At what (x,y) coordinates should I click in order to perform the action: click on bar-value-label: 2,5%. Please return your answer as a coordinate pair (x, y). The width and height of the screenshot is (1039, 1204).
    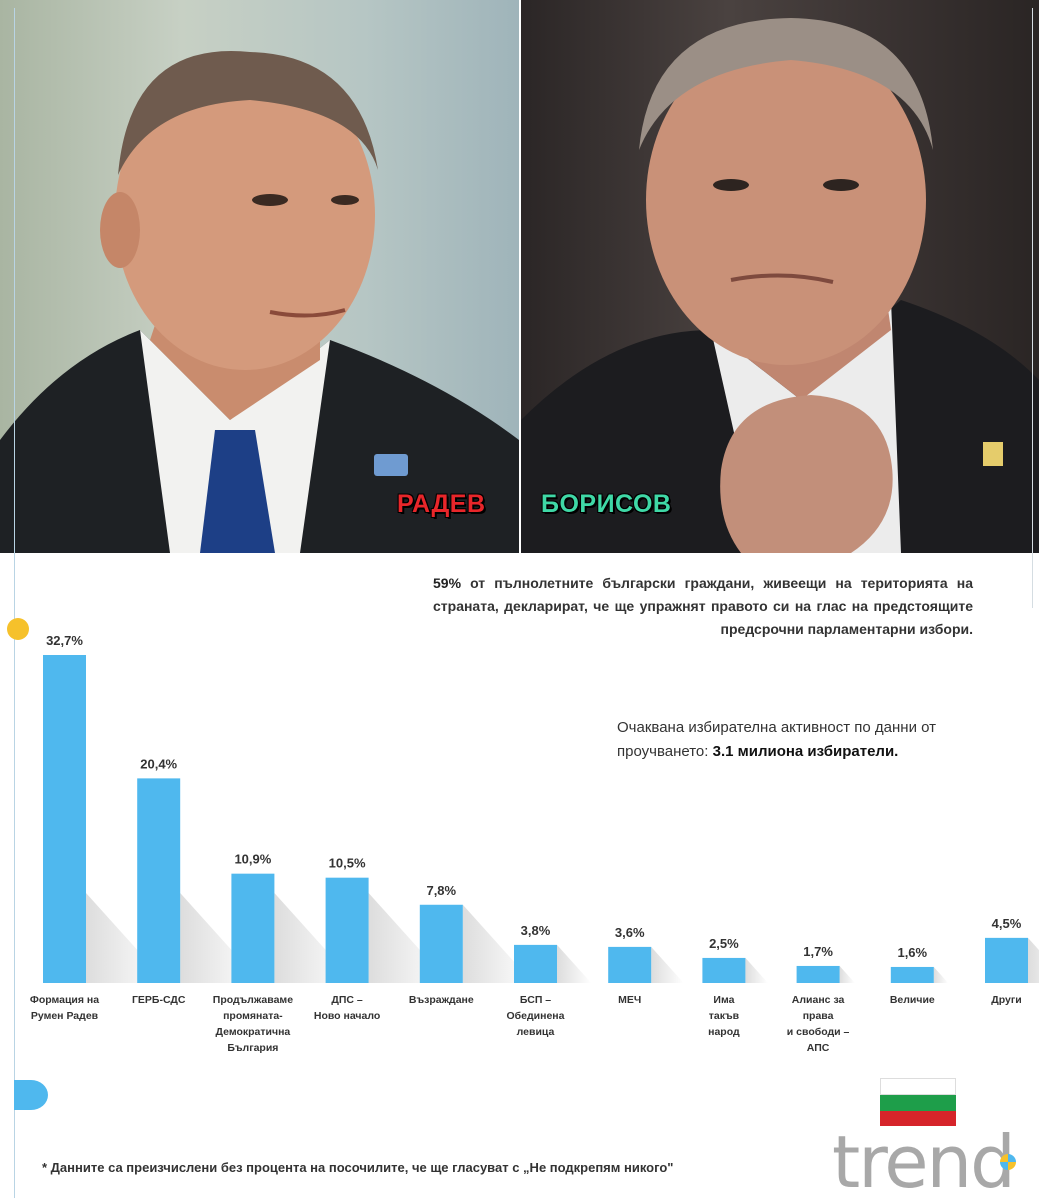
    Looking at the image, I should click on (724, 943).